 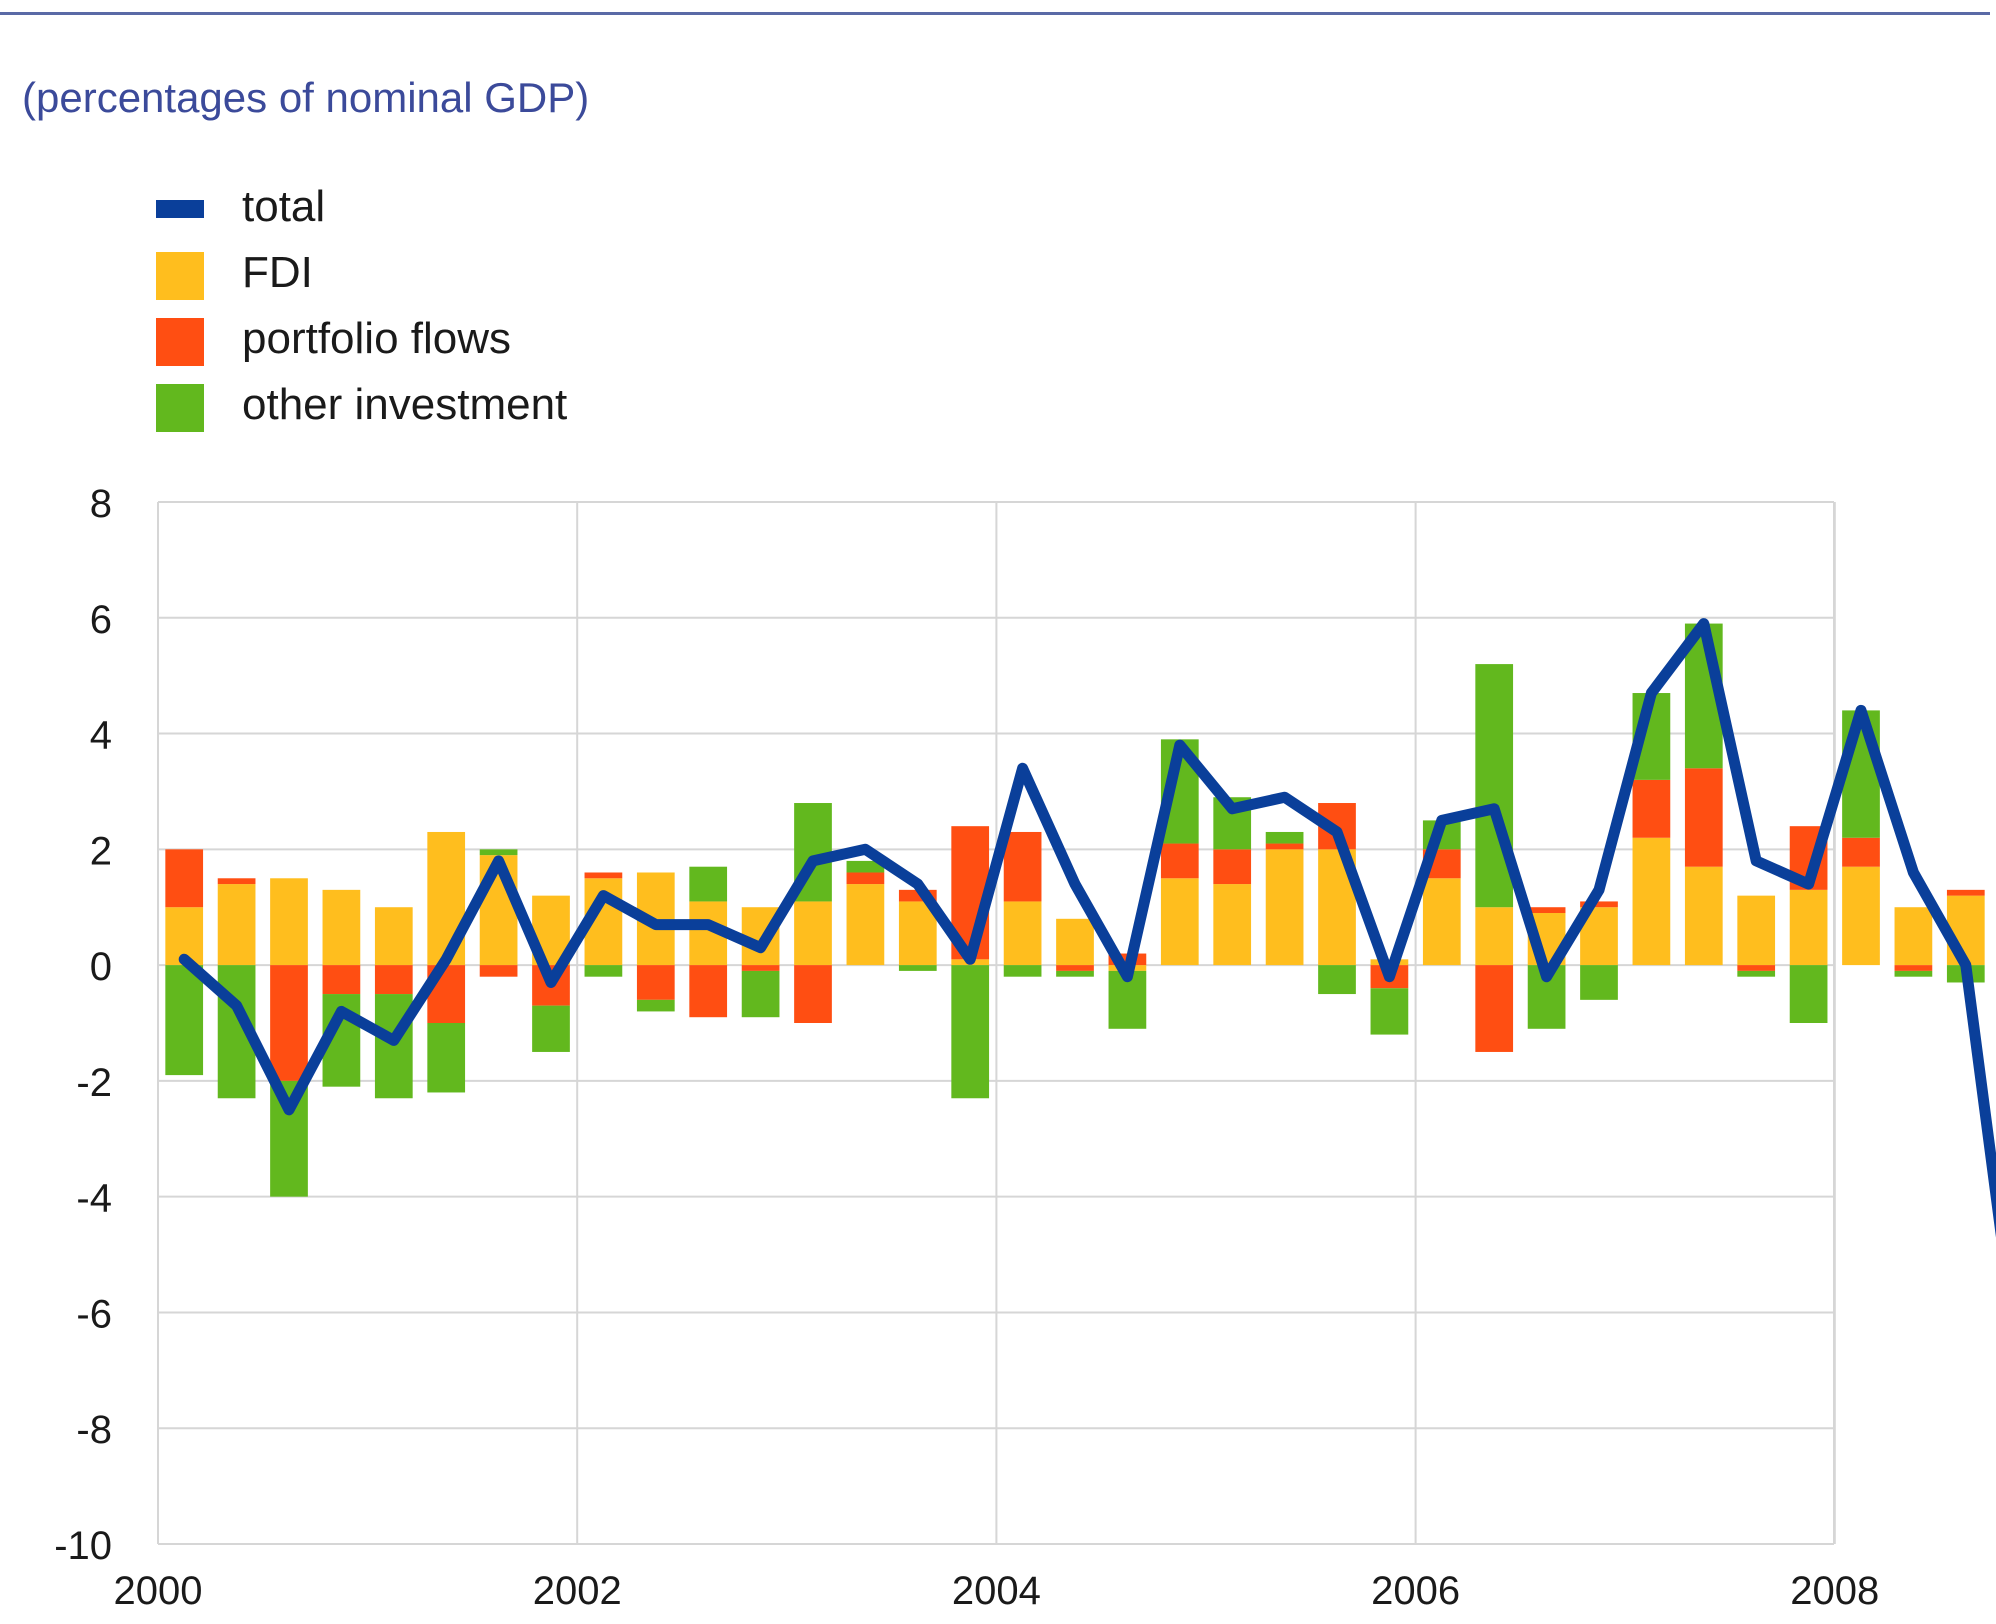 I want to click on legend-label-portfolio-flows: portfolio flows, so click(x=377, y=338).